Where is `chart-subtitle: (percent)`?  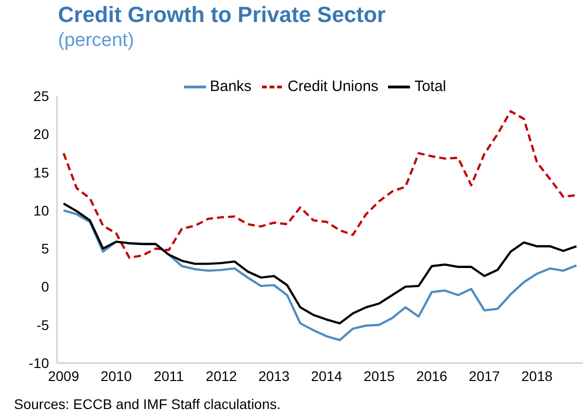
chart-subtitle: (percent) is located at coordinates (96, 41).